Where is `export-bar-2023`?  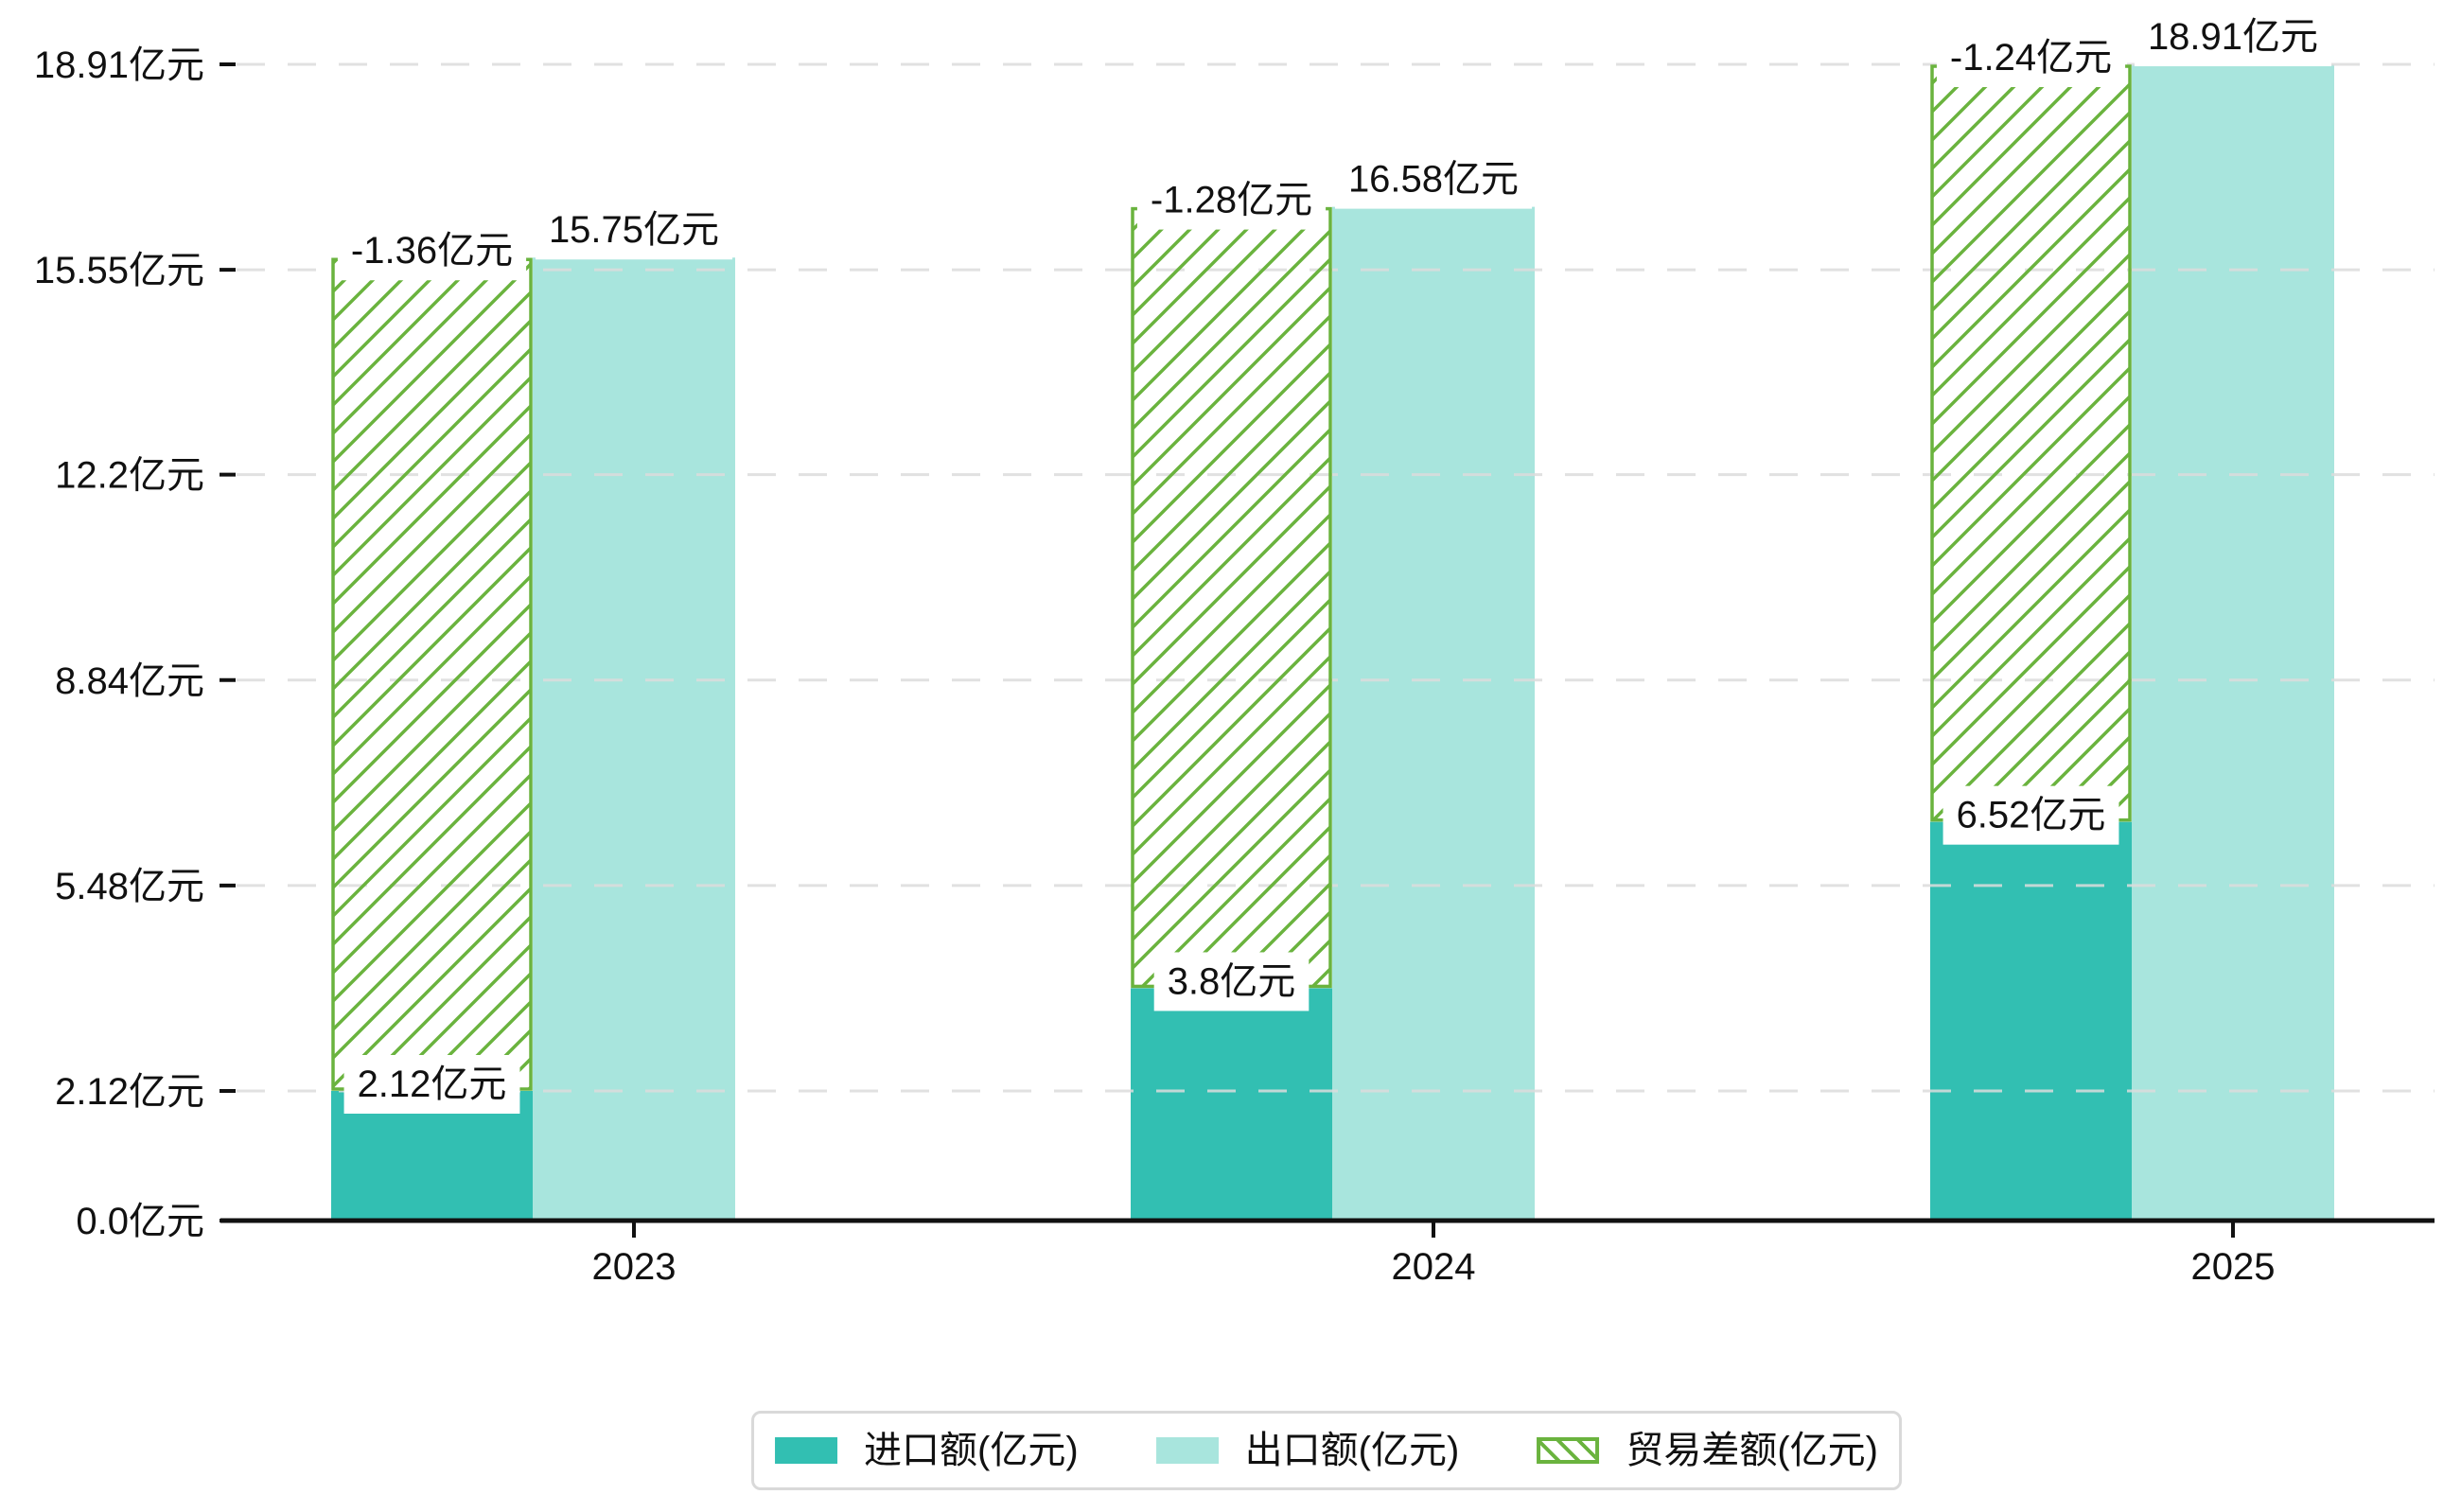 export-bar-2023 is located at coordinates (634, 739).